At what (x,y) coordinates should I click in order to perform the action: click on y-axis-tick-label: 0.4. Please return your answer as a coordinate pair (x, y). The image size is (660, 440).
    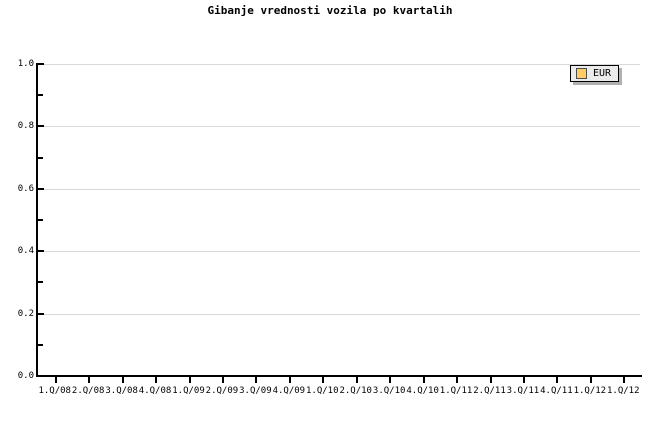
    Looking at the image, I should click on (25, 251).